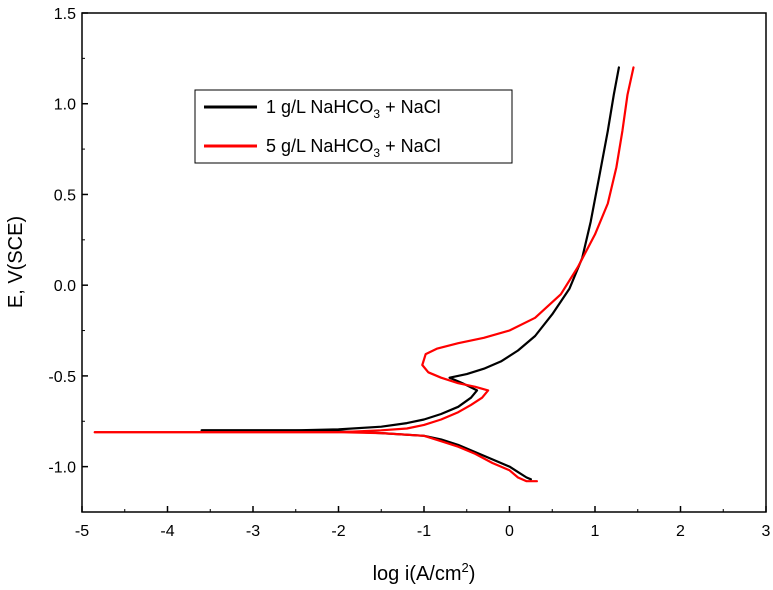  I want to click on series-1-cathodic-line, so click(366, 455).